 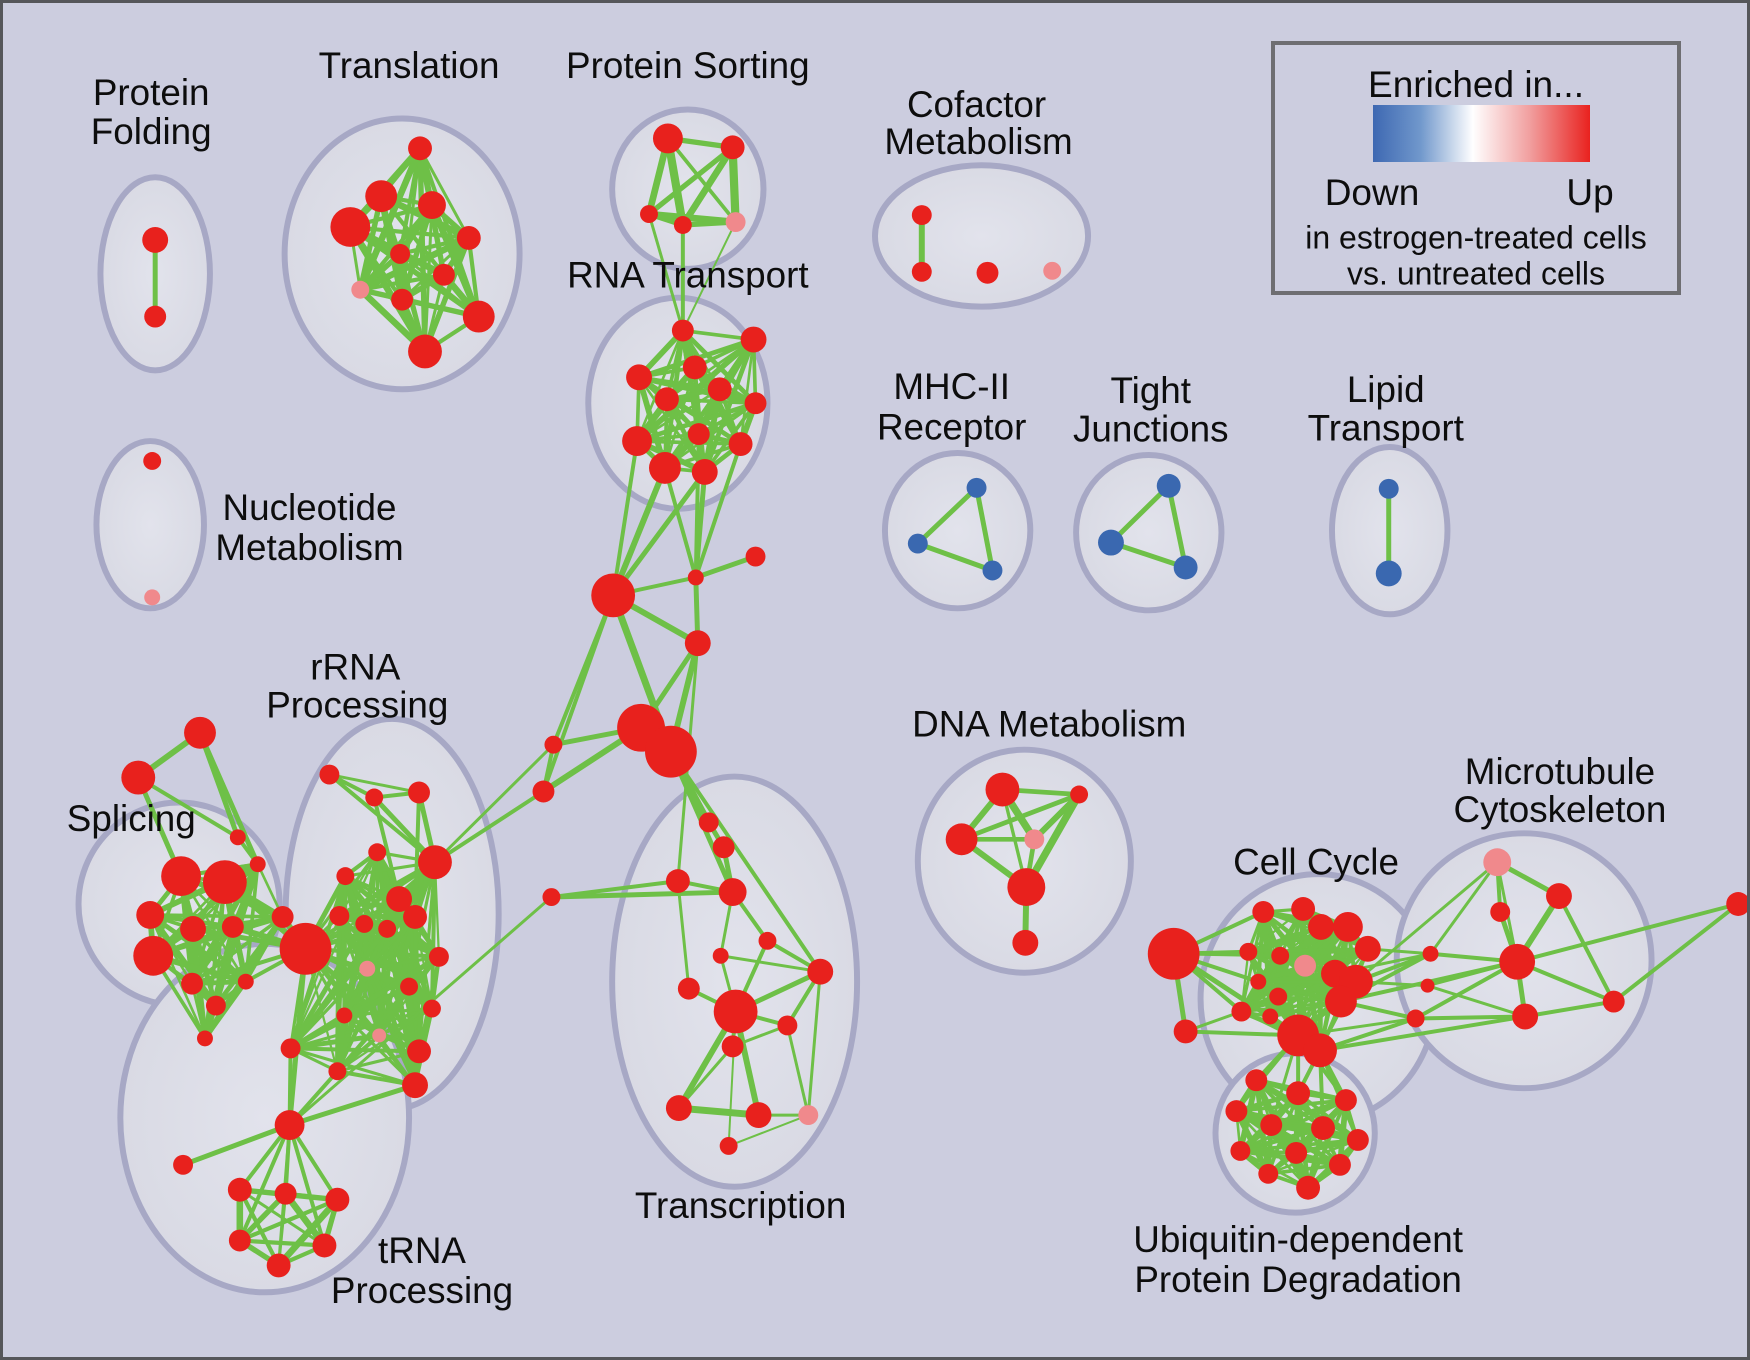 What do you see at coordinates (1476, 273) in the screenshot?
I see `legend-subtitle-line2: vs. untreated cells` at bounding box center [1476, 273].